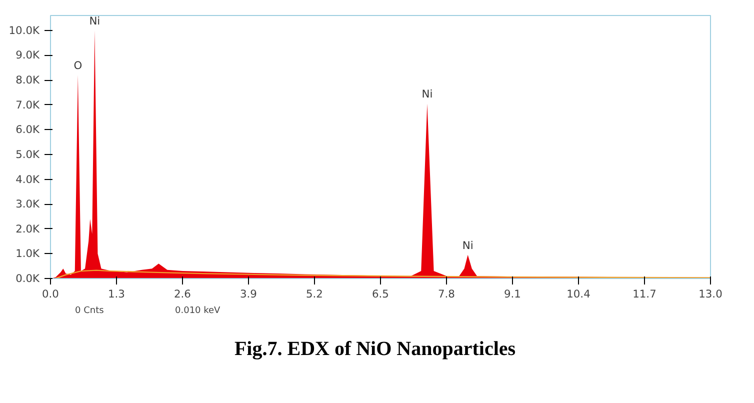  Describe the element at coordinates (28, 278) in the screenshot. I see `y-tick-label: 0.0K` at that location.